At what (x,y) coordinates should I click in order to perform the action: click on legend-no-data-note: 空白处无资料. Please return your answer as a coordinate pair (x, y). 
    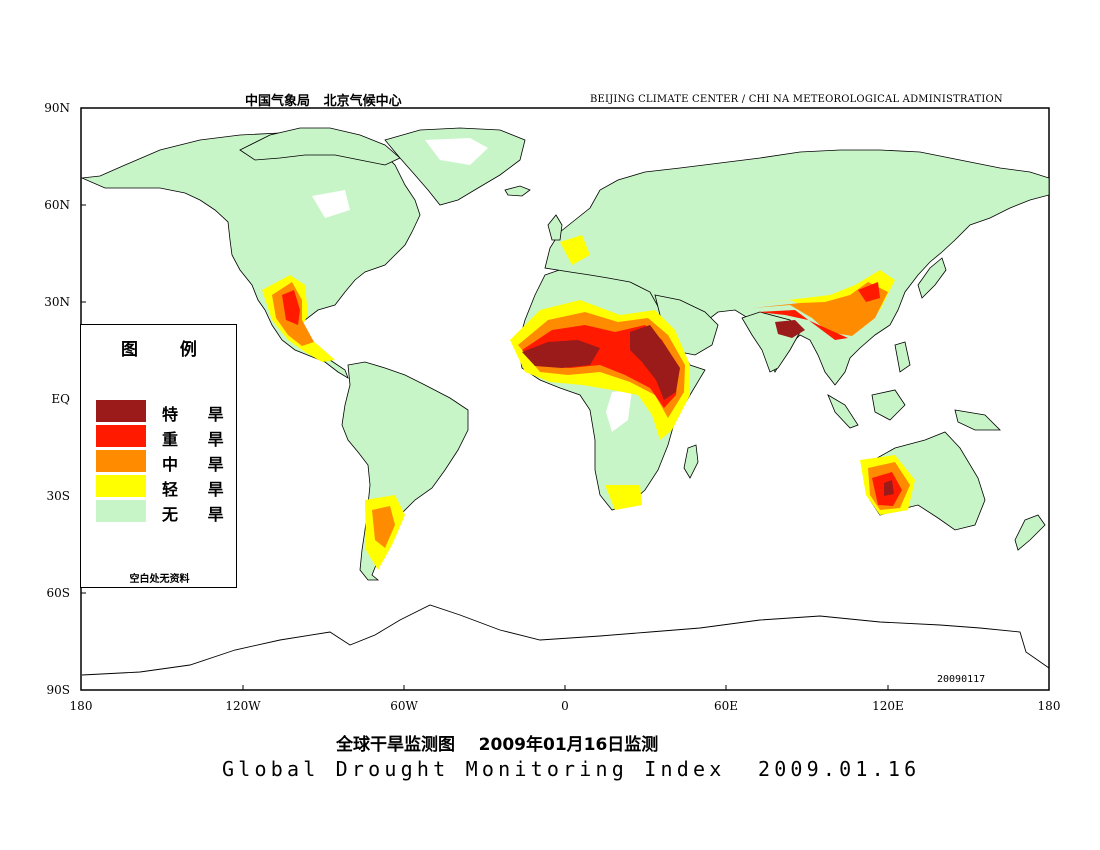
    Looking at the image, I should click on (159, 579).